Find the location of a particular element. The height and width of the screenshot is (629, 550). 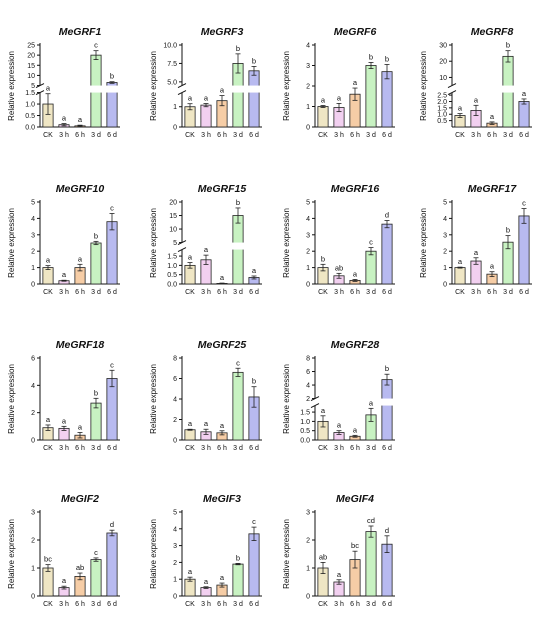

y-tick-label: 3 is located at coordinates (175, 546).